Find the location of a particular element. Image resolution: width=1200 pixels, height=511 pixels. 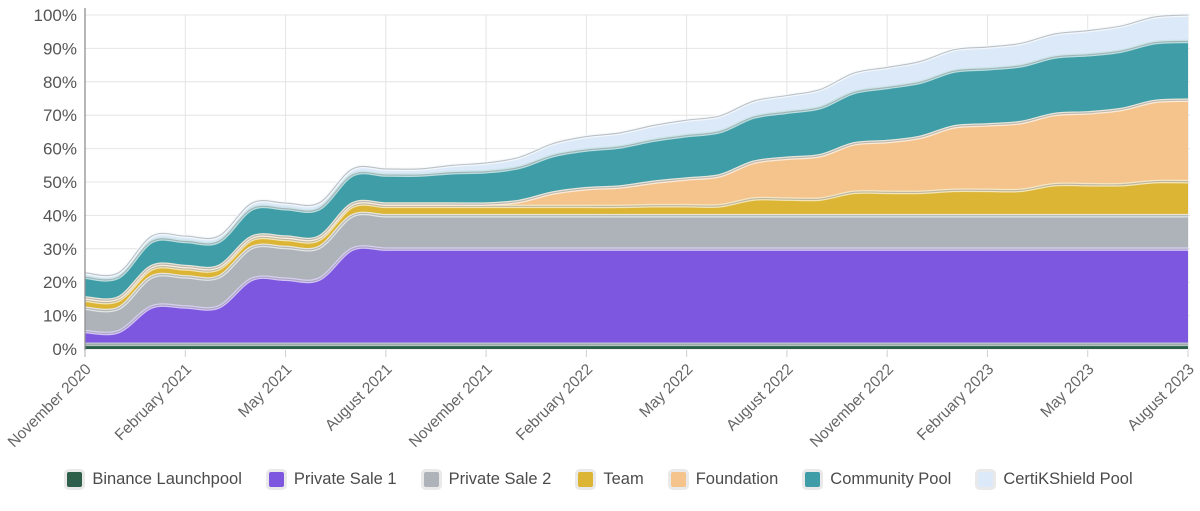

x-tick-label: August 2023 is located at coordinates (1161, 398).